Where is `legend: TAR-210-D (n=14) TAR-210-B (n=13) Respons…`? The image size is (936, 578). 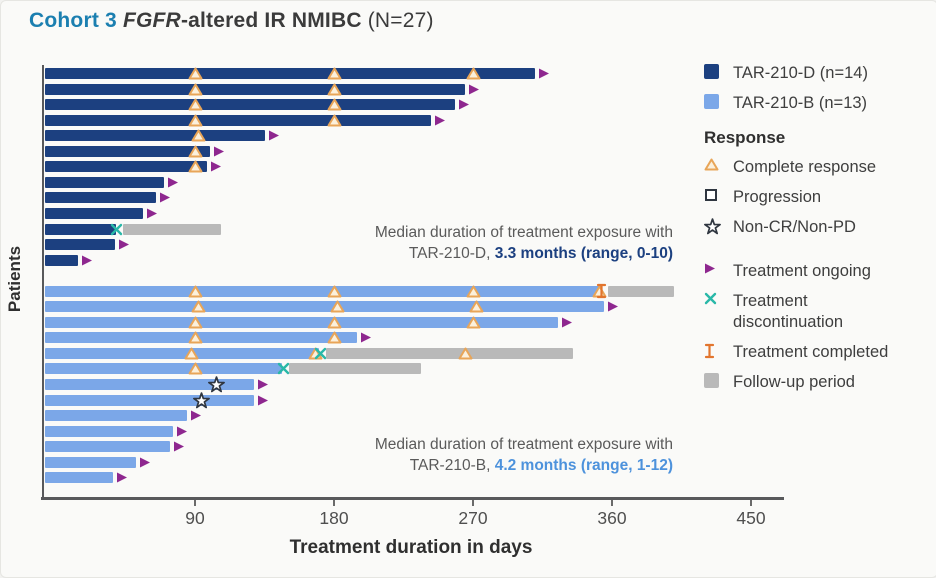
legend: TAR-210-D (n=14) TAR-210-B (n=13) Respons… is located at coordinates (816, 232).